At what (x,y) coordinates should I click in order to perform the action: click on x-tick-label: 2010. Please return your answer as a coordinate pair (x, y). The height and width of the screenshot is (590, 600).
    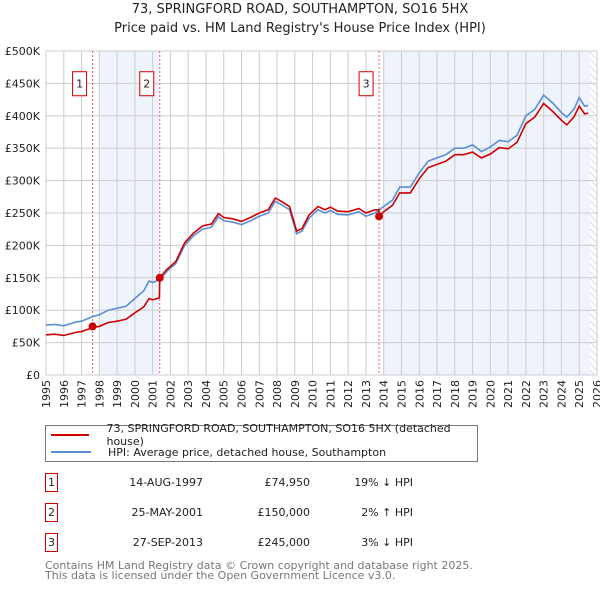
    Looking at the image, I should click on (313, 394).